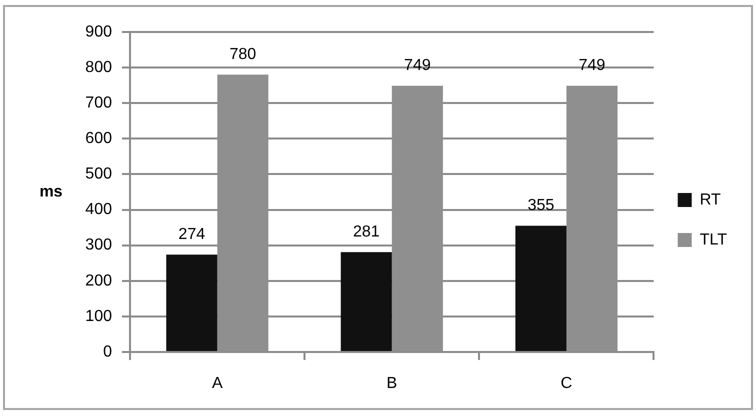 This screenshot has height=416, width=756. Describe the element at coordinates (98, 245) in the screenshot. I see `y-tick-label: 300` at that location.